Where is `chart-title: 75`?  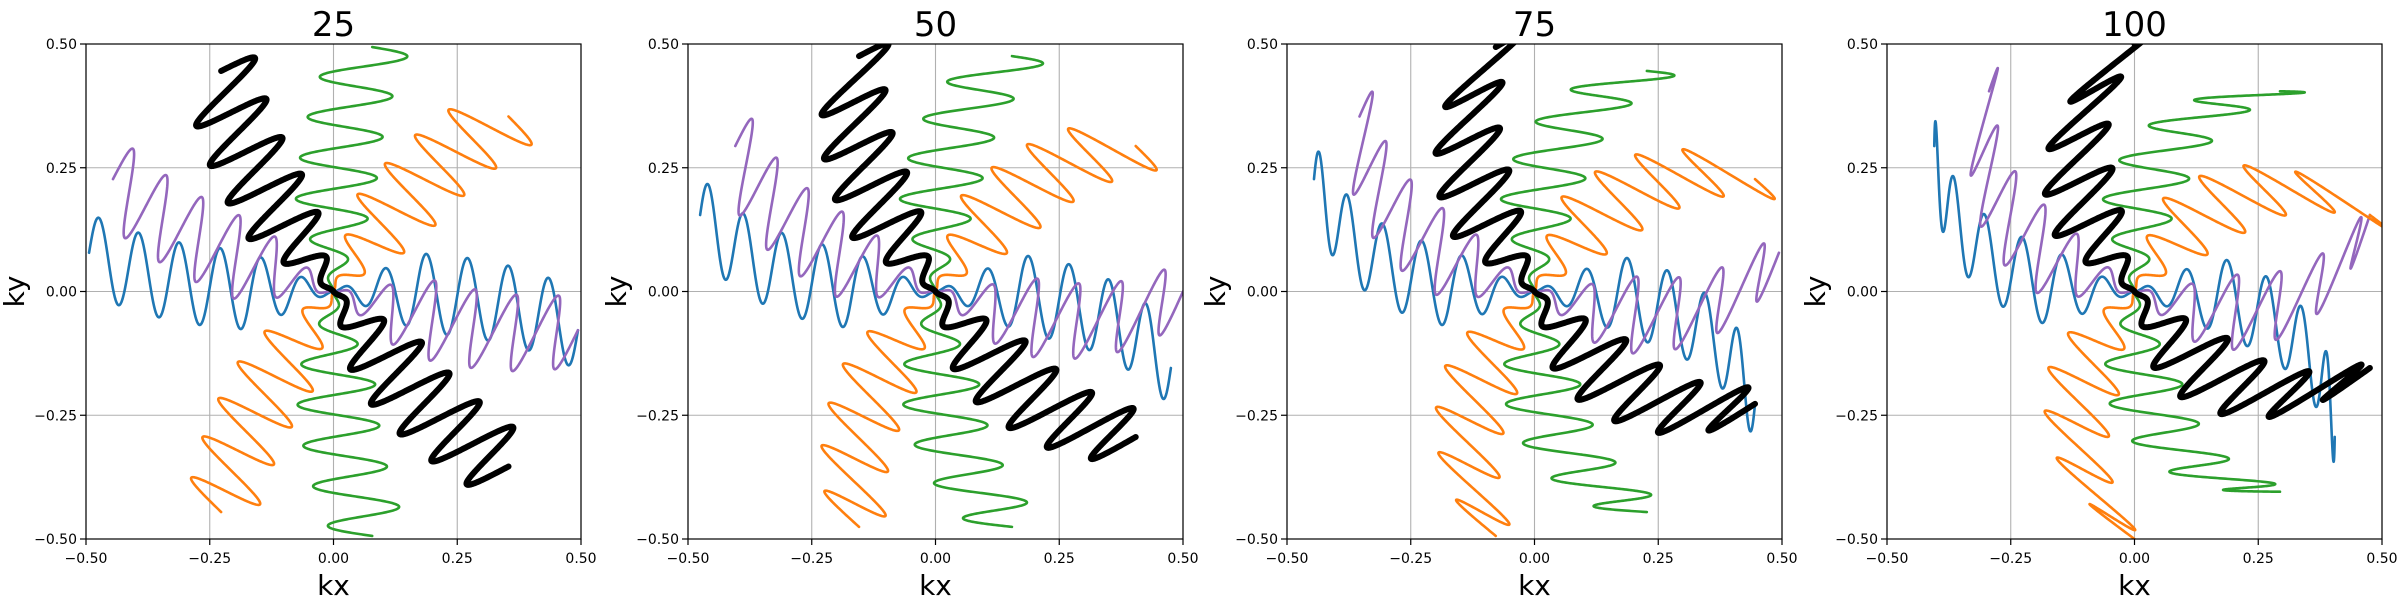 chart-title: 75 is located at coordinates (1534, 25).